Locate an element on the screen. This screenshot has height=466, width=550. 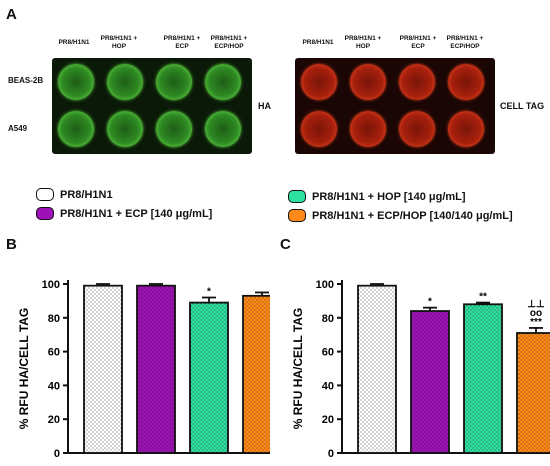
legend-item: PR8/H1N1 + ECP/HOP [140/140 μg/mL] is located at coordinates (400, 215).